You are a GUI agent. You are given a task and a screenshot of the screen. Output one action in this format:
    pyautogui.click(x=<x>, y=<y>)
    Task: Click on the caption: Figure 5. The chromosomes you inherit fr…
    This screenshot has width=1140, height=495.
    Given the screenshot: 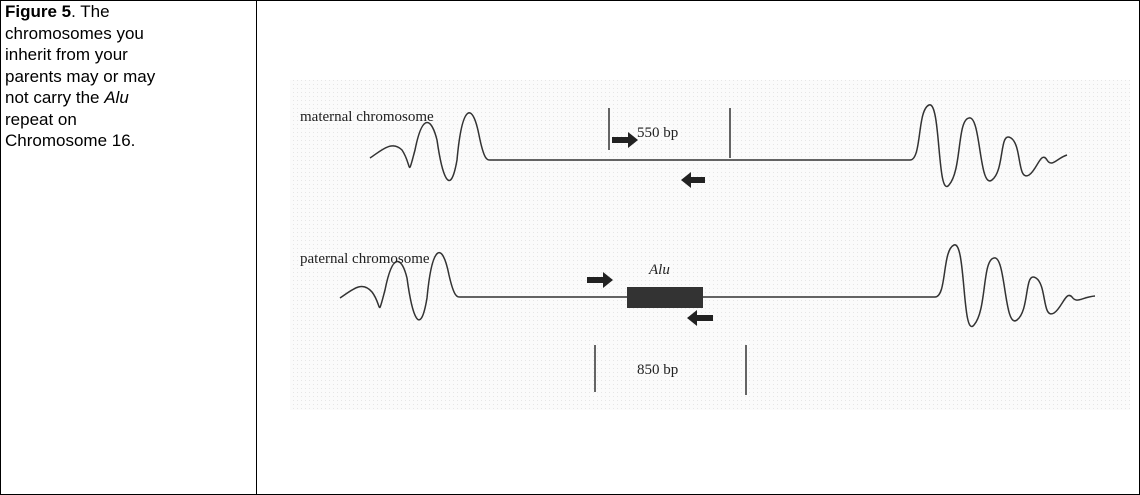 What is the action you would take?
    pyautogui.click(x=89, y=76)
    